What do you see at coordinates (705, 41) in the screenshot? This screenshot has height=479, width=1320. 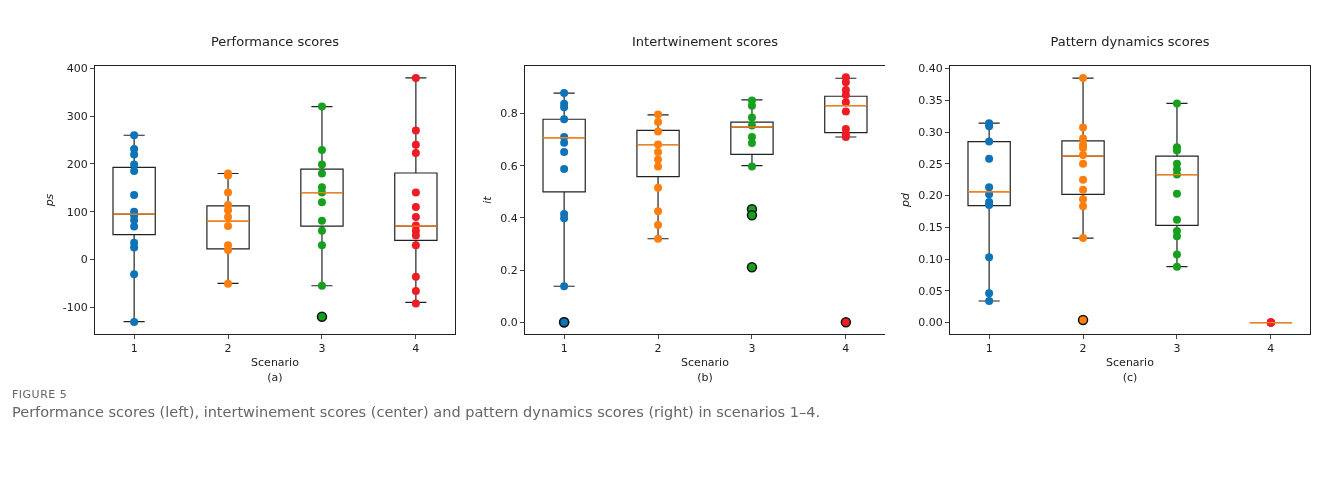 I see `chart-title: Intertwinement scores` at bounding box center [705, 41].